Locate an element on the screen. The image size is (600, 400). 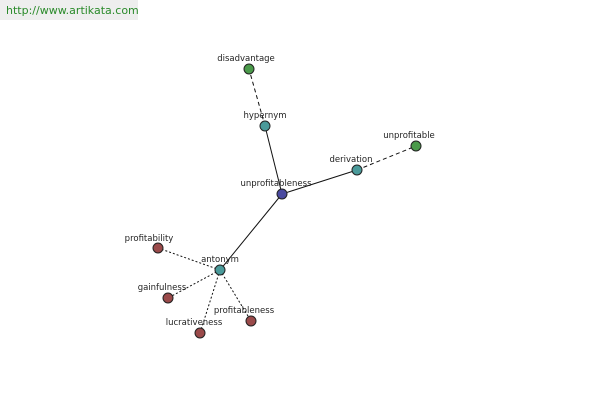
watermark-box is located at coordinates (69, 10).